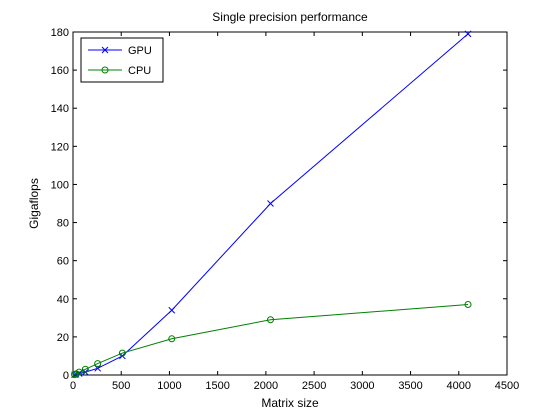 Image resolution: width=560 pixels, height=420 pixels. Describe the element at coordinates (290, 17) in the screenshot. I see `chart-title: Single precision performance` at that location.